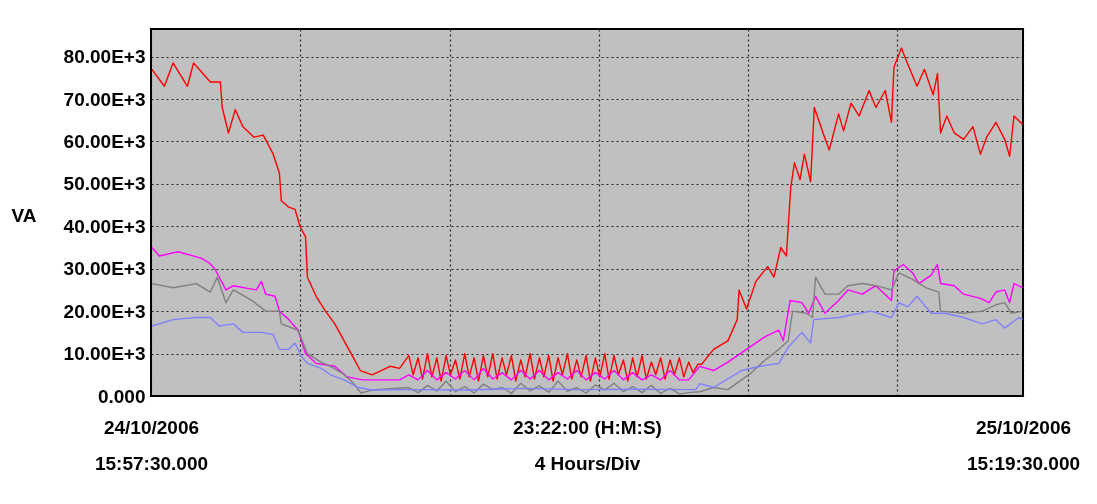 The image size is (1097, 504). Describe the element at coordinates (104, 141) in the screenshot. I see `y-tick-label: 60.00E+3` at that location.